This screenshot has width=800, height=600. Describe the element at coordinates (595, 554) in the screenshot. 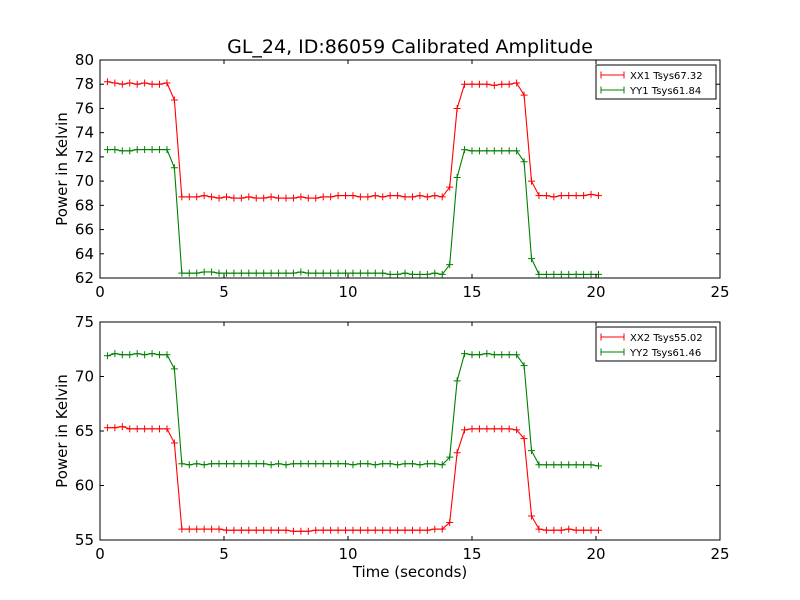

I see `x-tick-label: 20` at that location.